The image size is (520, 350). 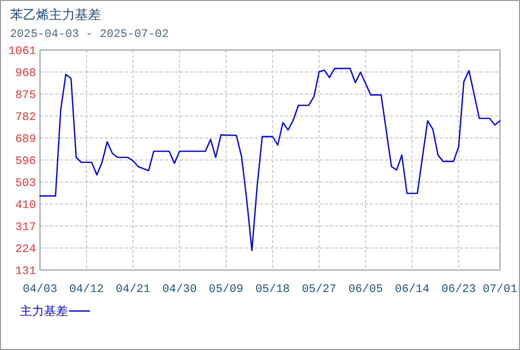 I want to click on x-tick-label: 05/09, so click(x=226, y=289).